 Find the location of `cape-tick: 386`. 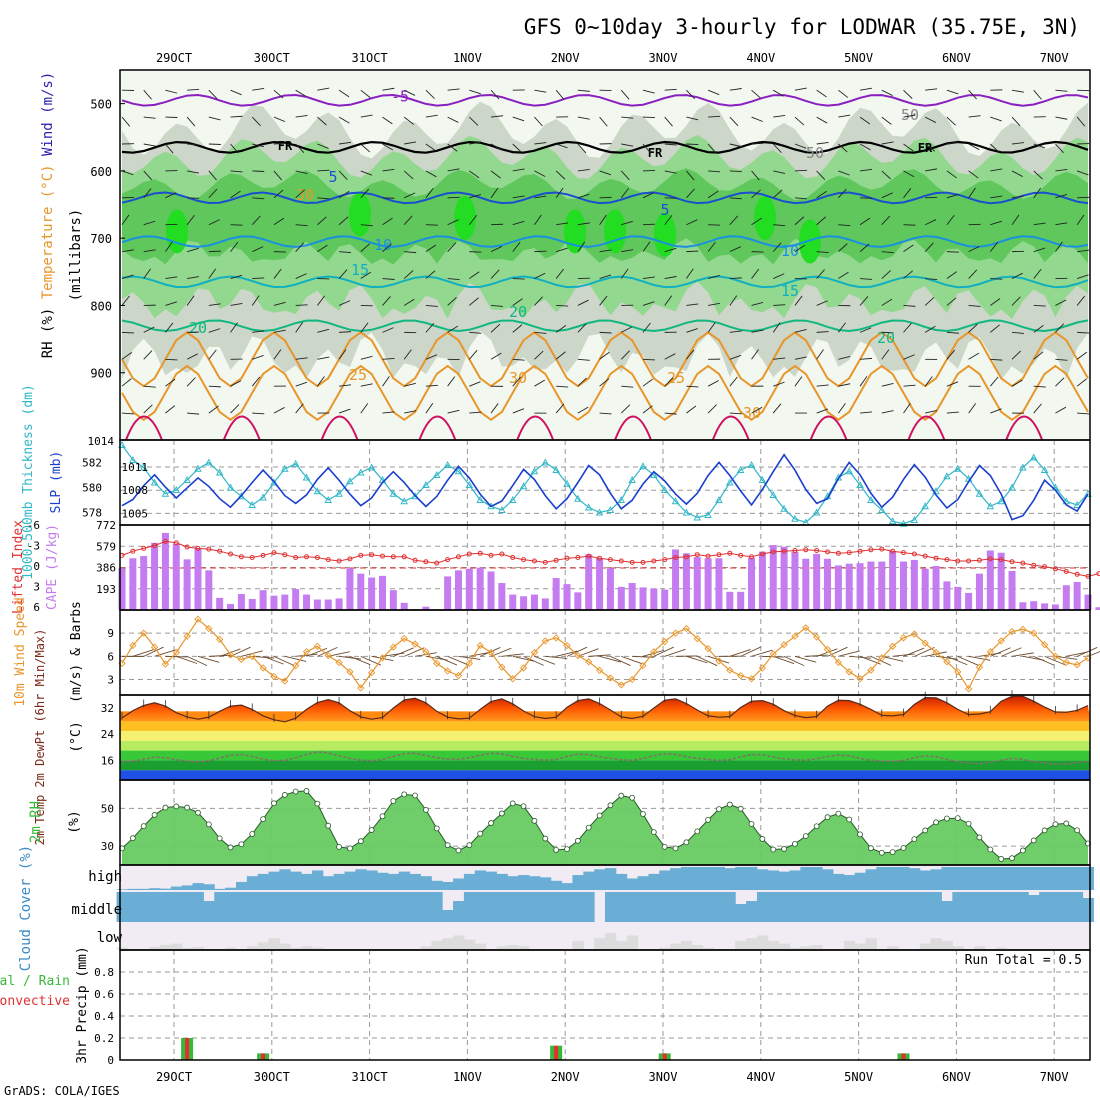

cape-tick: 386 is located at coordinates (106, 568).